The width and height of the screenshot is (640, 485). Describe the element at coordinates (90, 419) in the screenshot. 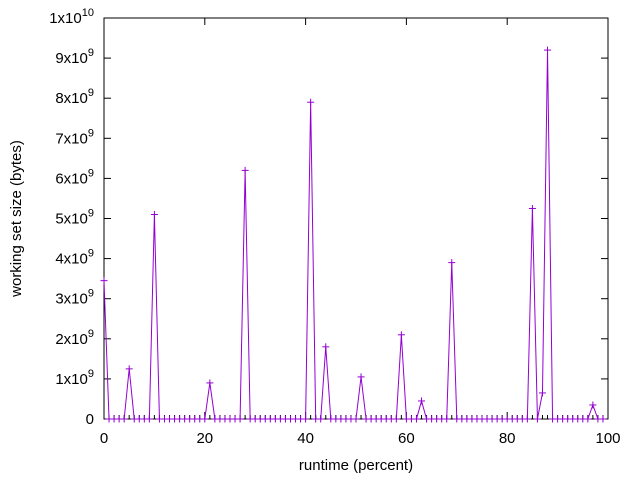

I see `y-tick-label: 0` at that location.